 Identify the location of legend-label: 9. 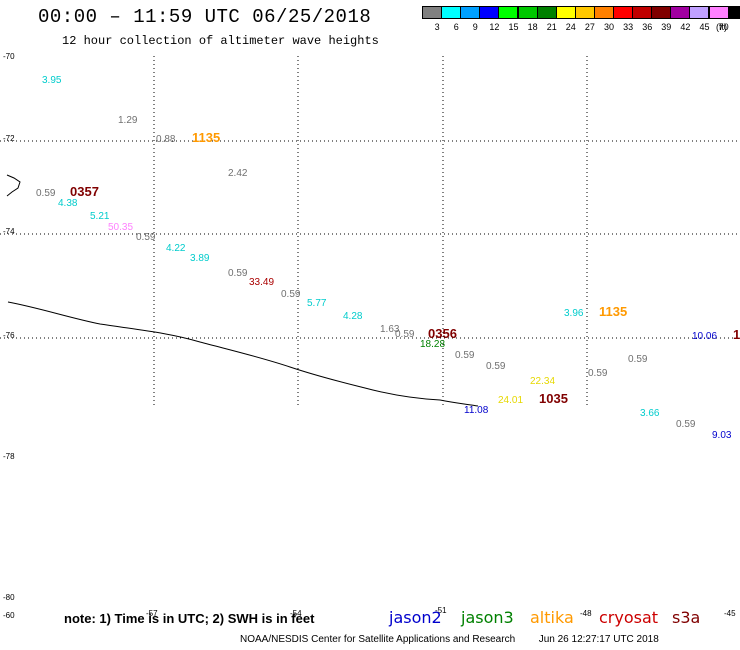
(475, 27).